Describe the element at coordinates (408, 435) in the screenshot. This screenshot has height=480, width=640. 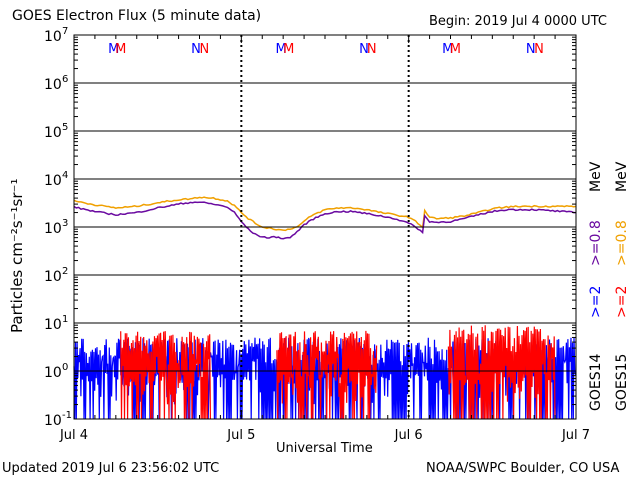
I see `x-tick-label: Jul 6` at that location.